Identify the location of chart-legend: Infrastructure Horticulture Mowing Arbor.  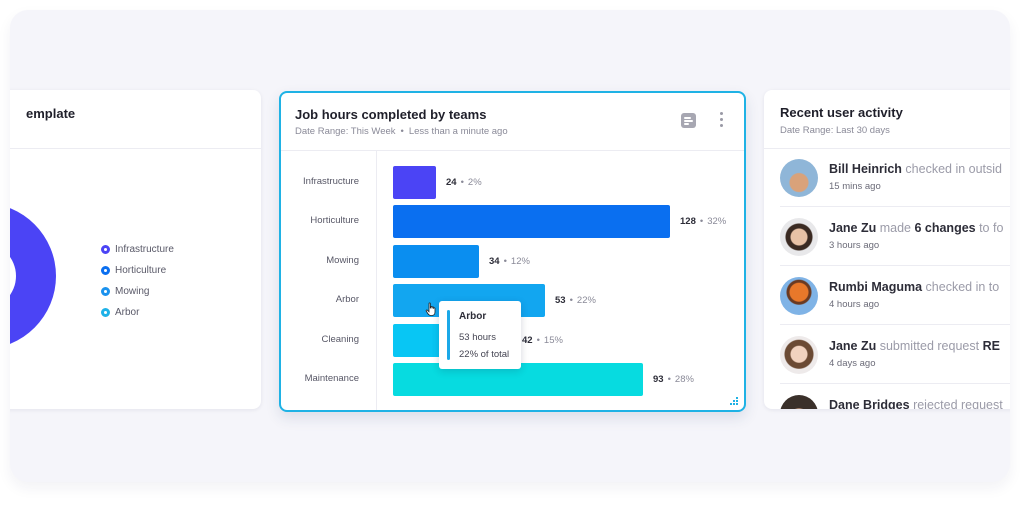
(137, 281).